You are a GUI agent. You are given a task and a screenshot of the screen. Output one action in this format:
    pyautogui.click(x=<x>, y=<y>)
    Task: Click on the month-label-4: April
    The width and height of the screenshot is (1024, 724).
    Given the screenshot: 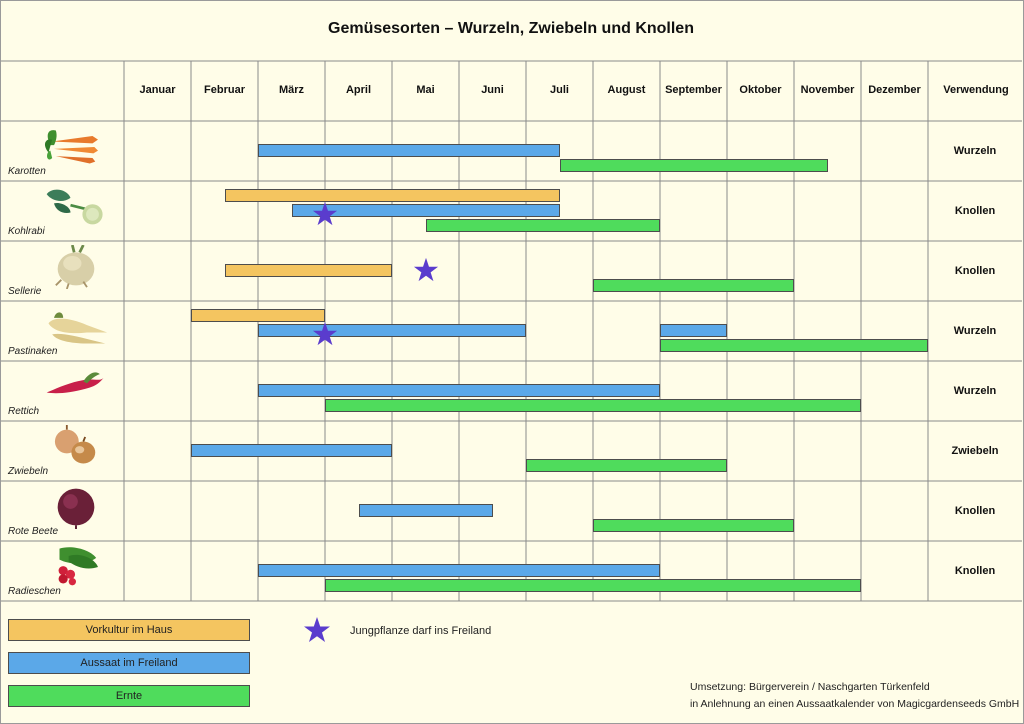 What is the action you would take?
    pyautogui.click(x=358, y=90)
    